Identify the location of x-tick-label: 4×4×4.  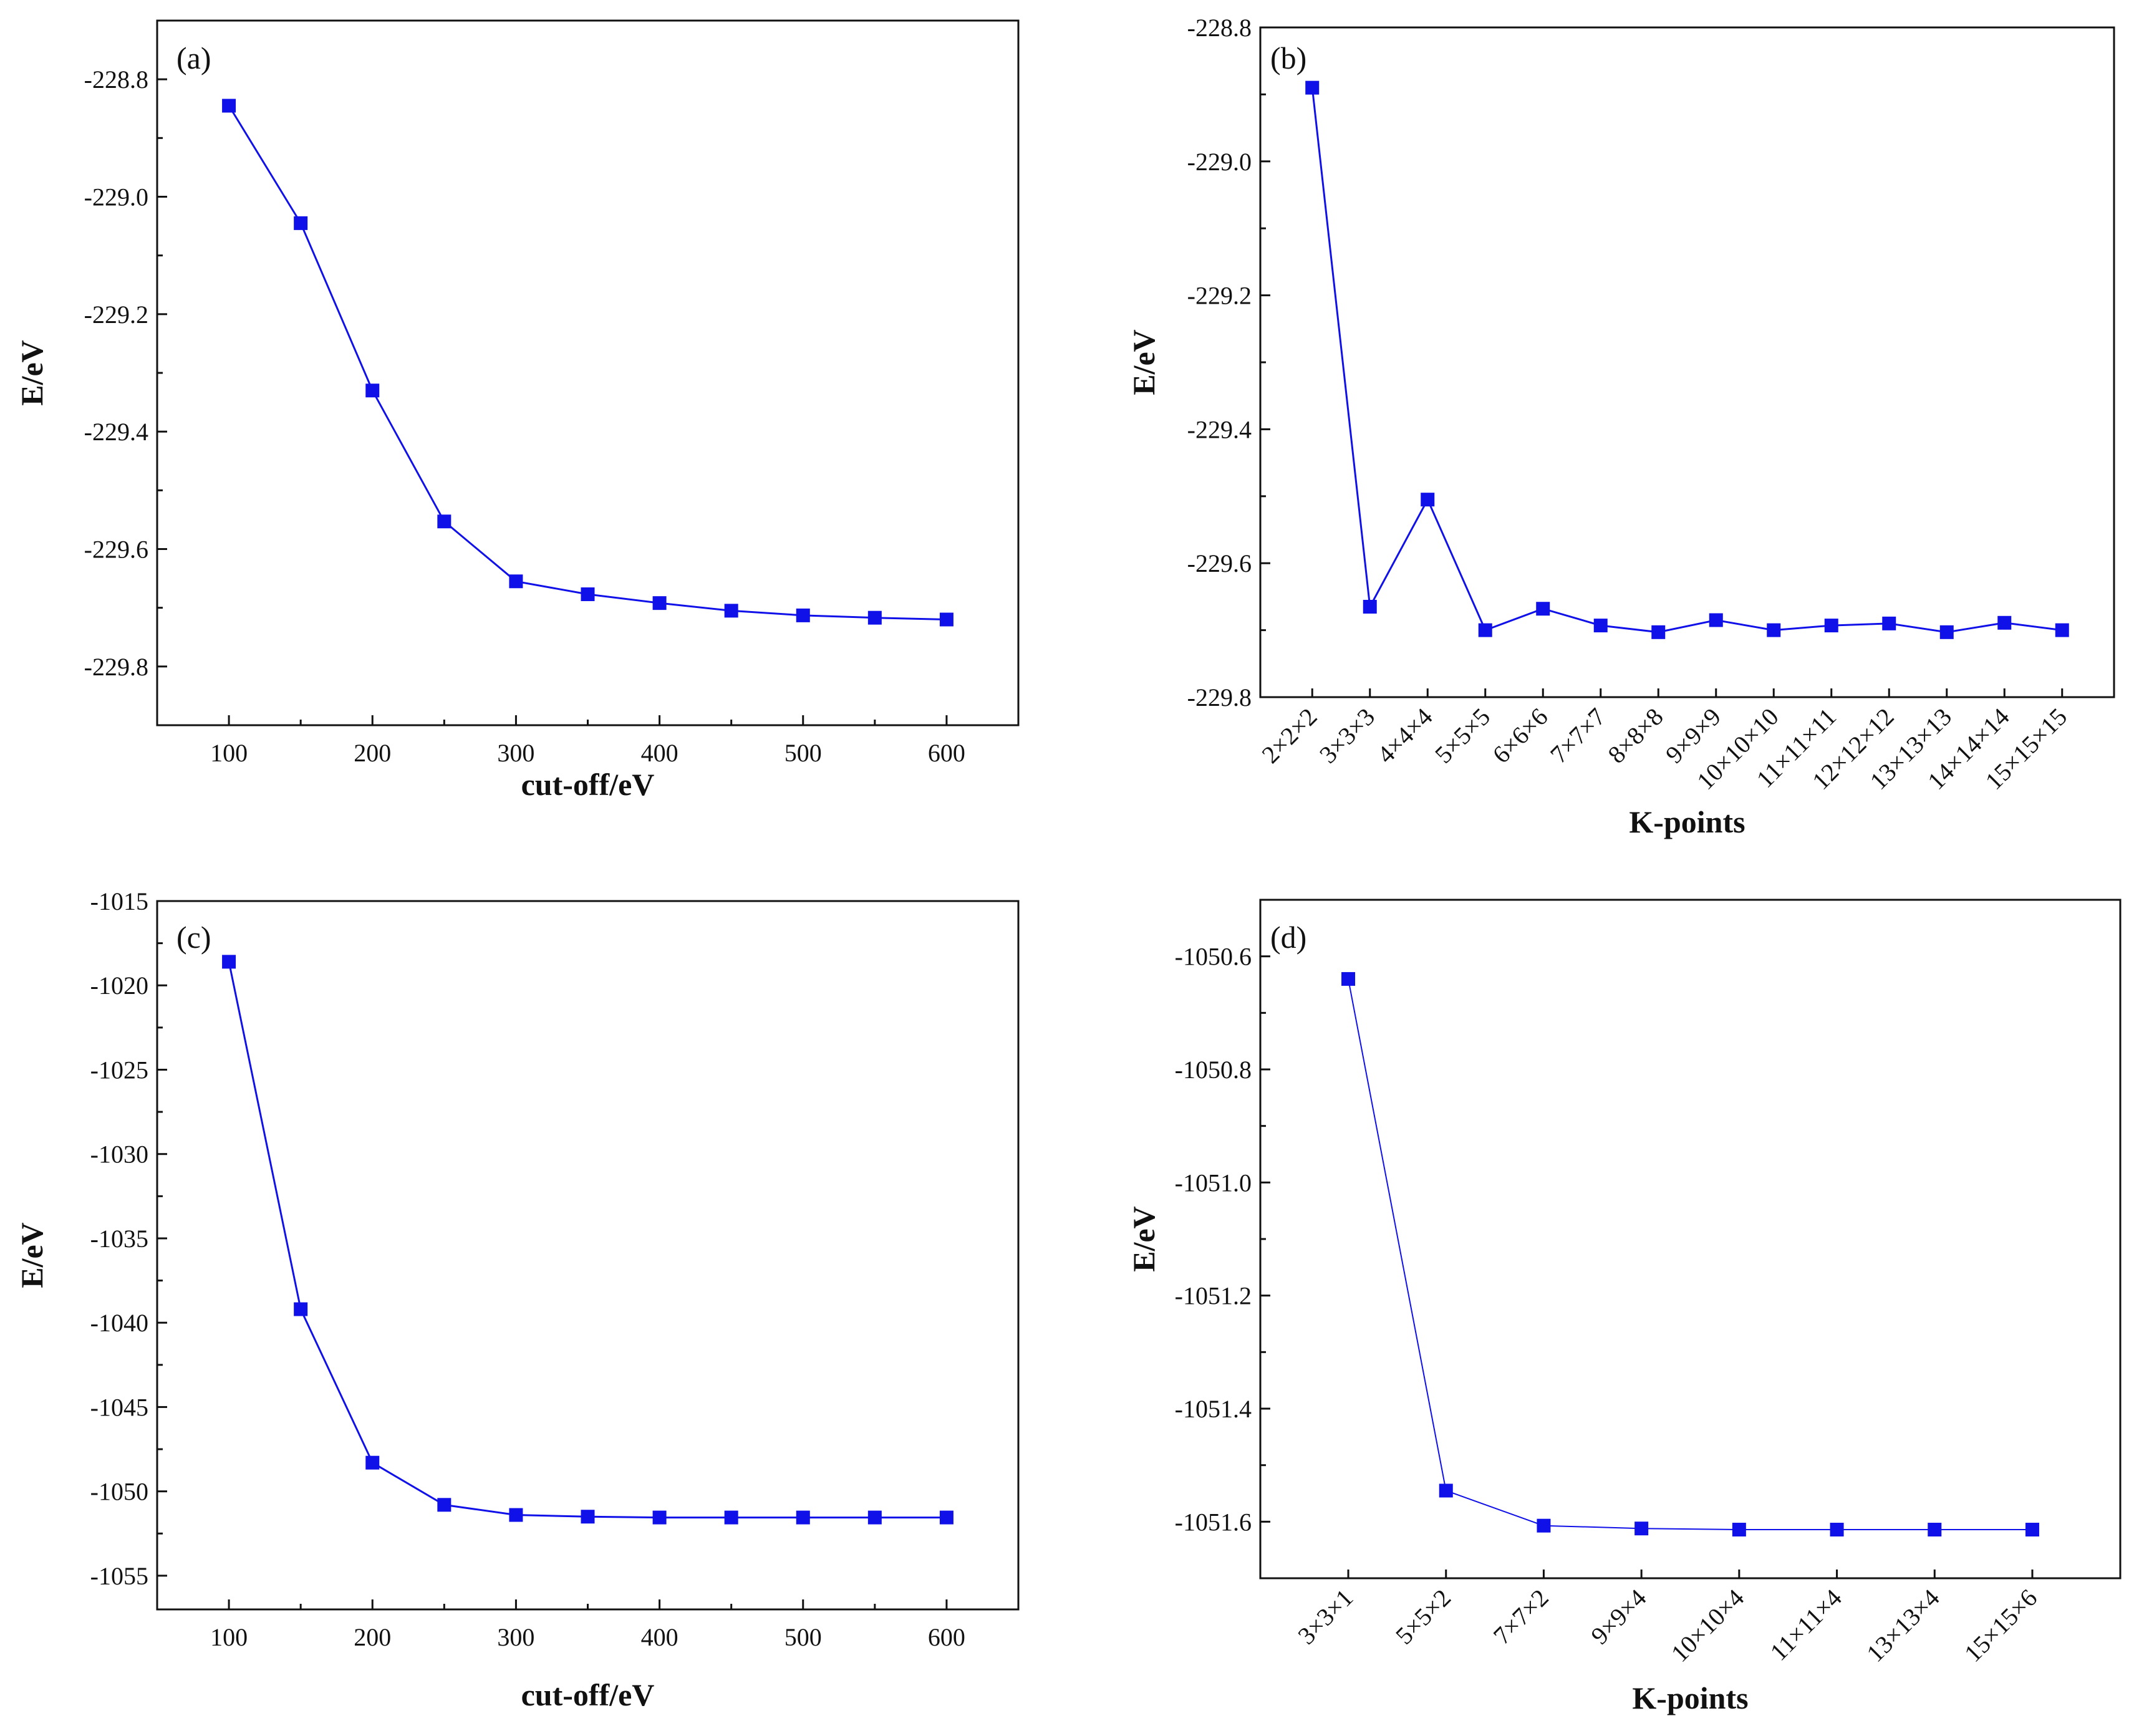
(1404, 736).